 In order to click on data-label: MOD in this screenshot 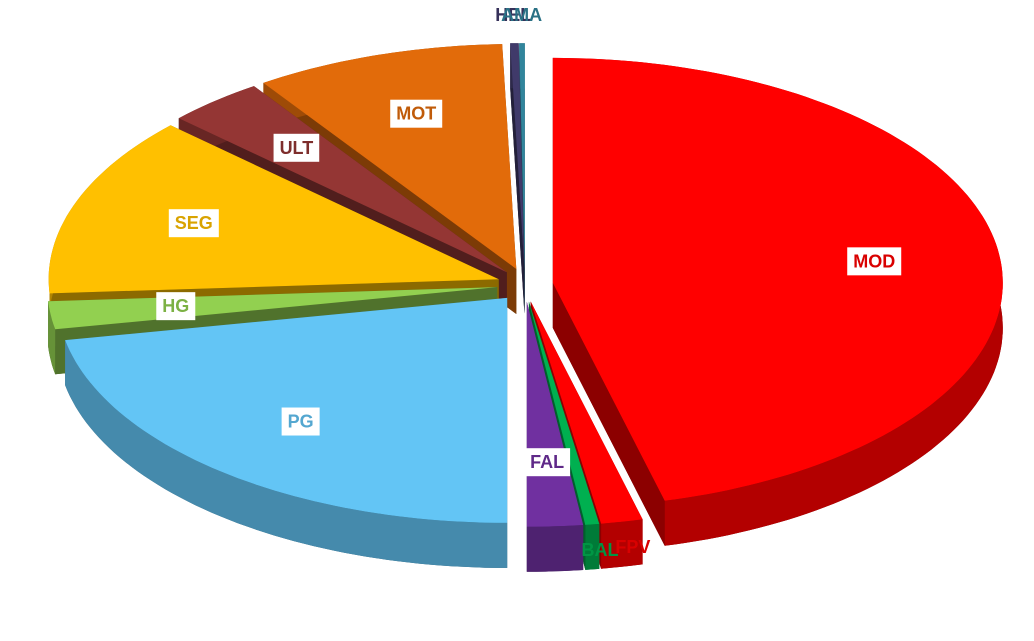, I will do `click(874, 261)`.